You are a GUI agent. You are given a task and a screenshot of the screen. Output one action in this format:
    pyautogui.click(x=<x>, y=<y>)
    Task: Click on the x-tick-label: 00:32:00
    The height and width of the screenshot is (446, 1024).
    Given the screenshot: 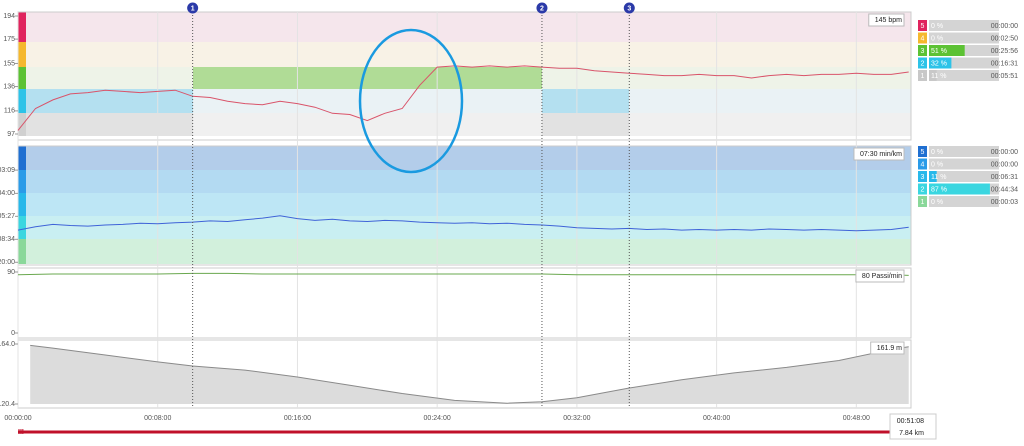 What is the action you would take?
    pyautogui.click(x=576, y=418)
    